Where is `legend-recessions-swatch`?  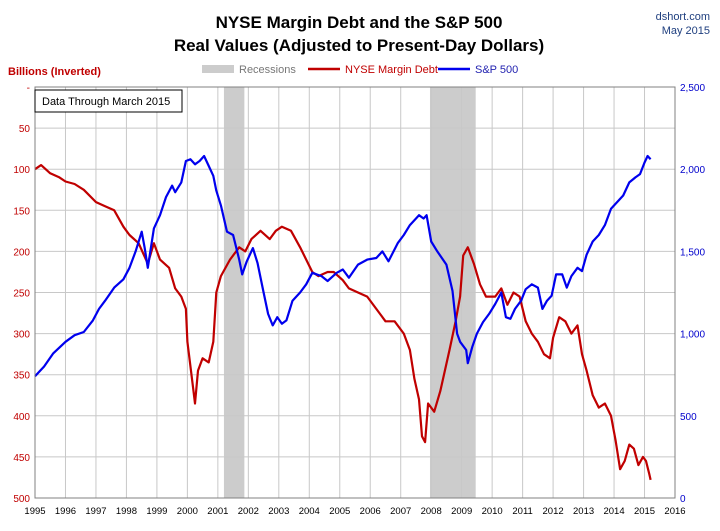
legend-recessions-swatch is located at coordinates (218, 69).